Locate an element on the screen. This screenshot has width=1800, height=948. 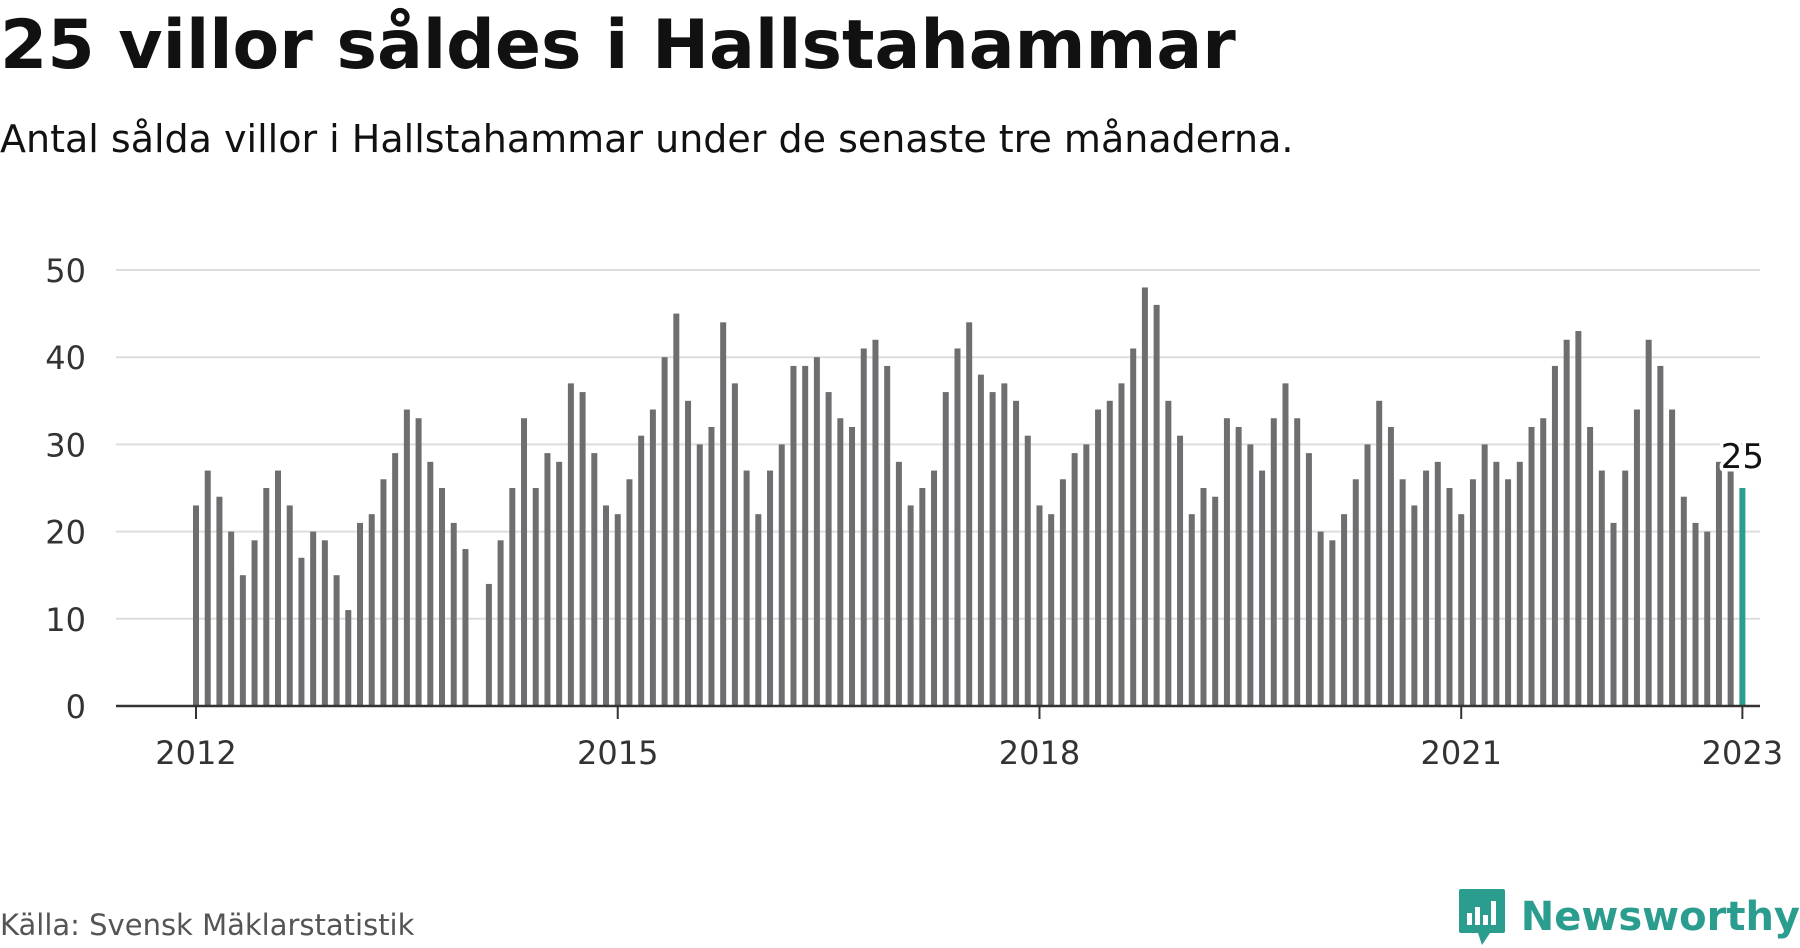
page-title: 25 villor såldes i Hallstahammar is located at coordinates (618, 45).